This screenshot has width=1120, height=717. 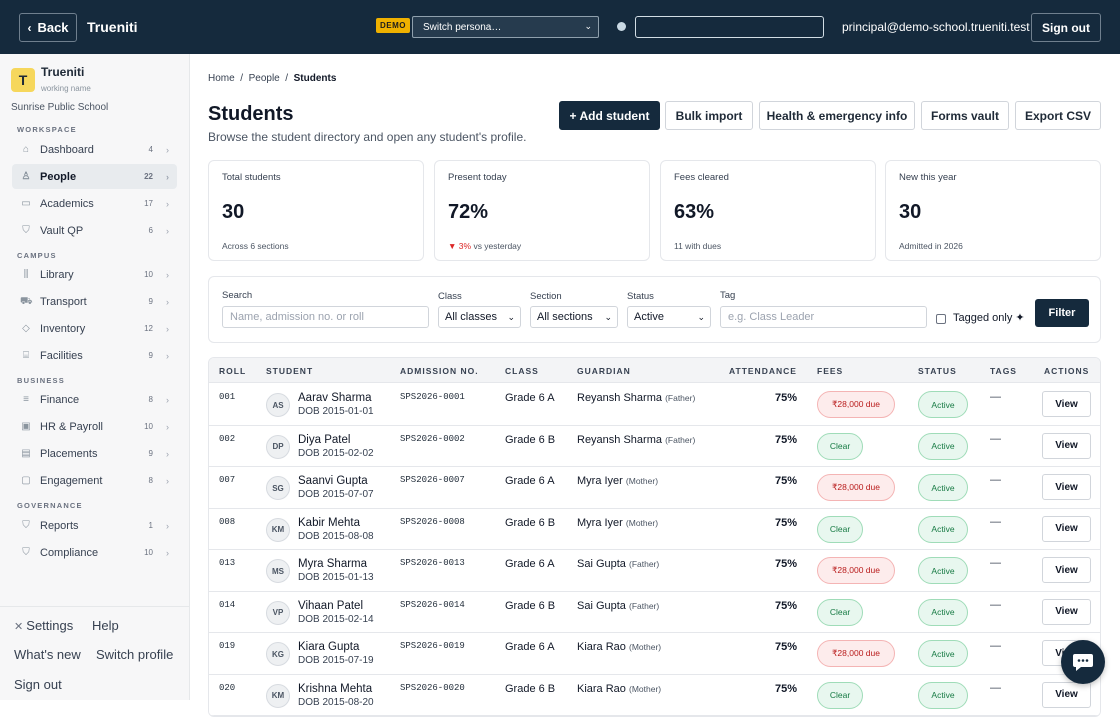 I want to click on sidebar-item-hr-payroll: ▣ HR & Payroll 10 ›, so click(x=94, y=426).